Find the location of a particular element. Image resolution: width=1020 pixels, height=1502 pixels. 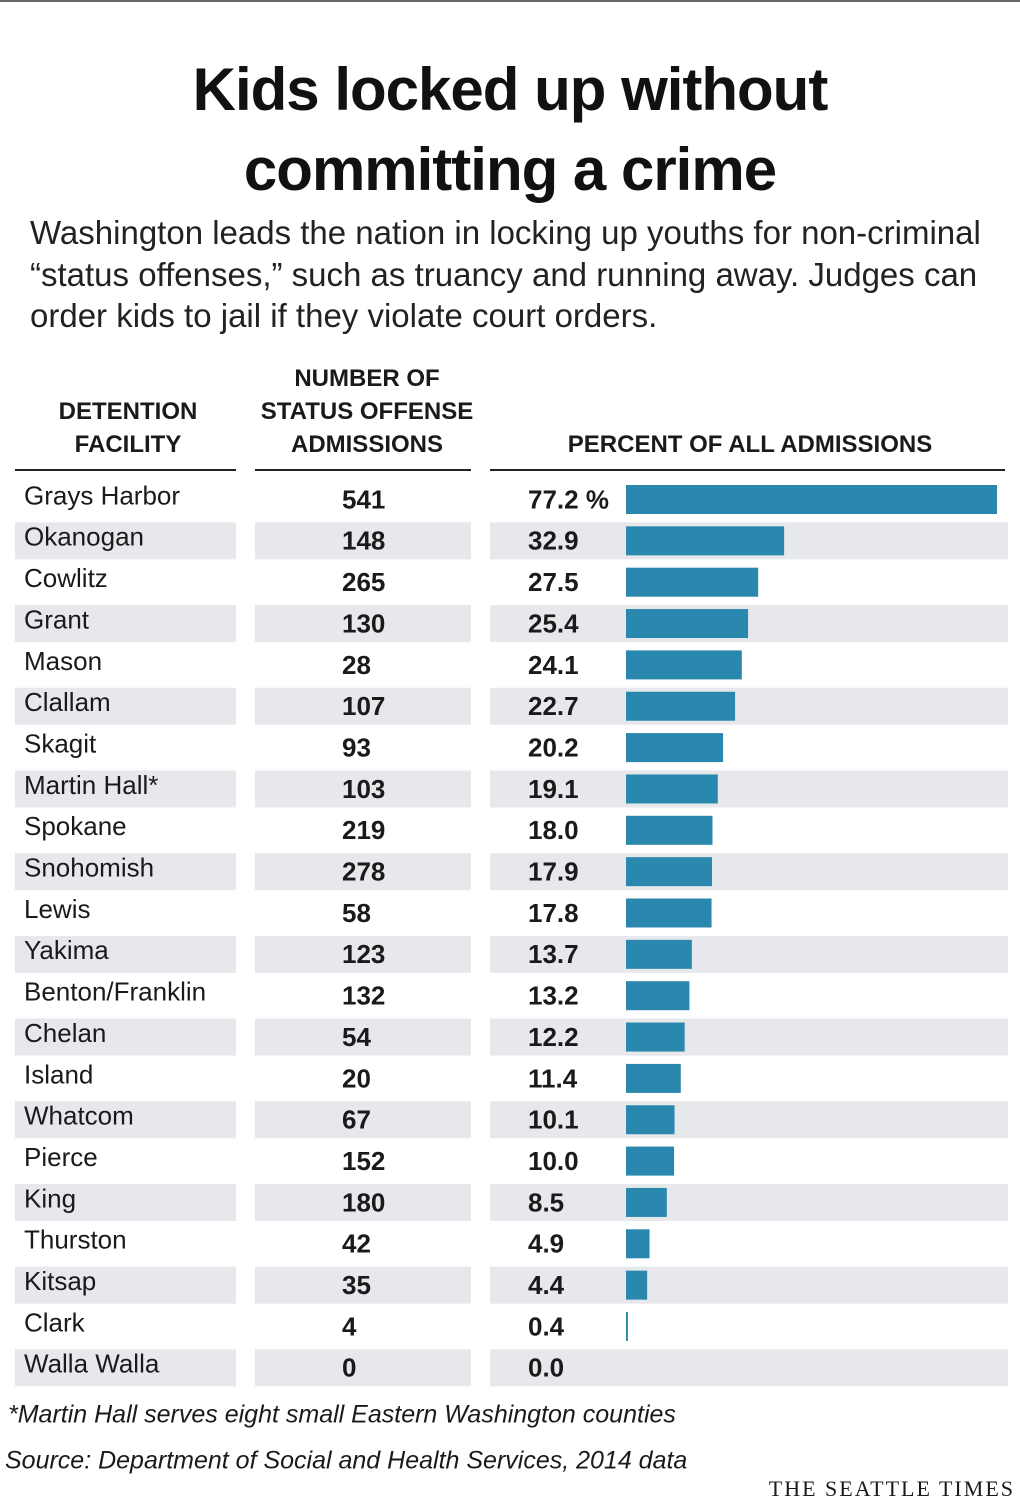

admissions: 132 is located at coordinates (363, 996).